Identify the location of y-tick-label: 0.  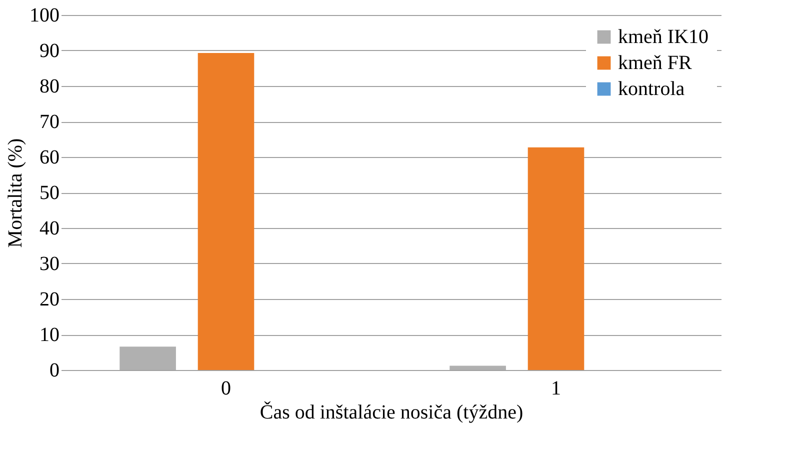
(55, 371).